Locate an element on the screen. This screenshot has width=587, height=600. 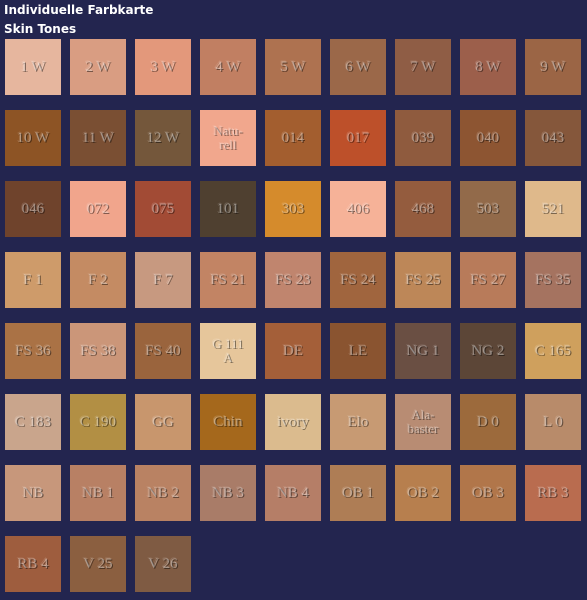
color-swatch: L 0 is located at coordinates (553, 422).